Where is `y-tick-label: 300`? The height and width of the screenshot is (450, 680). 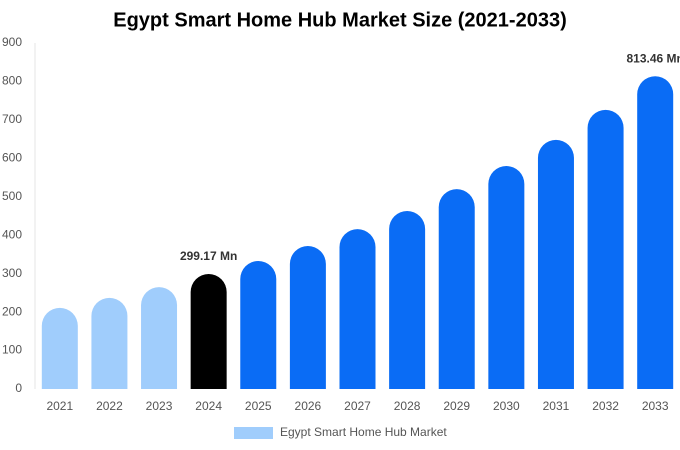
y-tick-label: 300 is located at coordinates (12, 273).